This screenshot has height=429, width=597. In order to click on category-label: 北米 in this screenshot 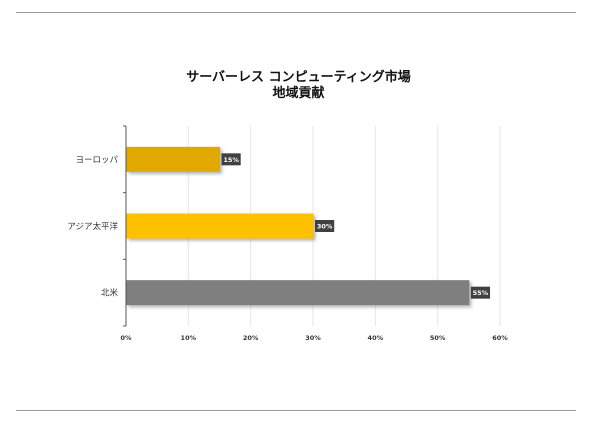, I will do `click(110, 293)`.